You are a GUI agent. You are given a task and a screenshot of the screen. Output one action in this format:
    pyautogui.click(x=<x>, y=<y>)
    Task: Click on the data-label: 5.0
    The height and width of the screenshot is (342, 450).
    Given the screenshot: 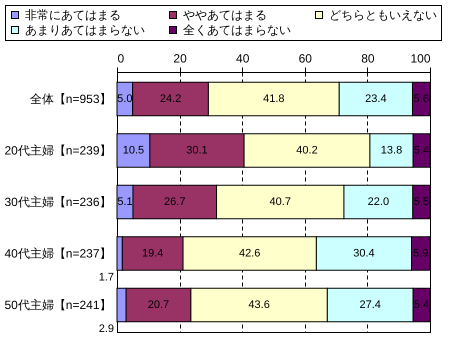 What is the action you would take?
    pyautogui.click(x=124, y=99)
    